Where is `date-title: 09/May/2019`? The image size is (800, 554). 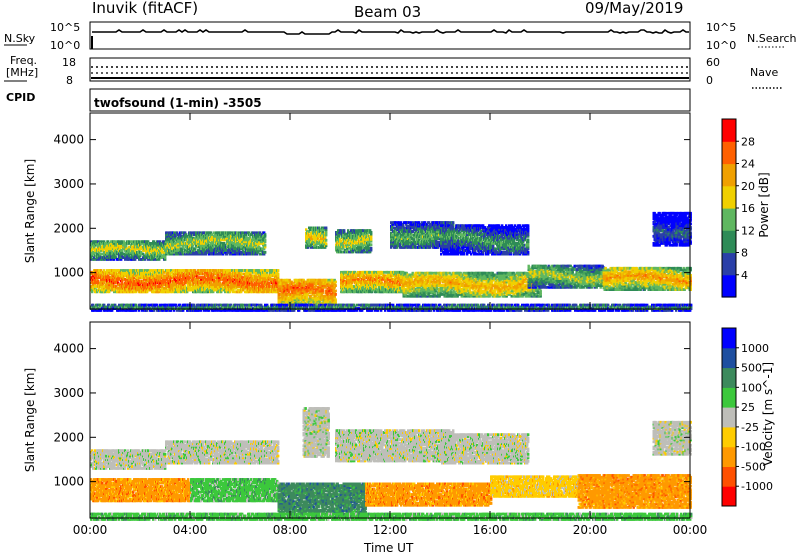
date-title: 09/May/2019 is located at coordinates (634, 8).